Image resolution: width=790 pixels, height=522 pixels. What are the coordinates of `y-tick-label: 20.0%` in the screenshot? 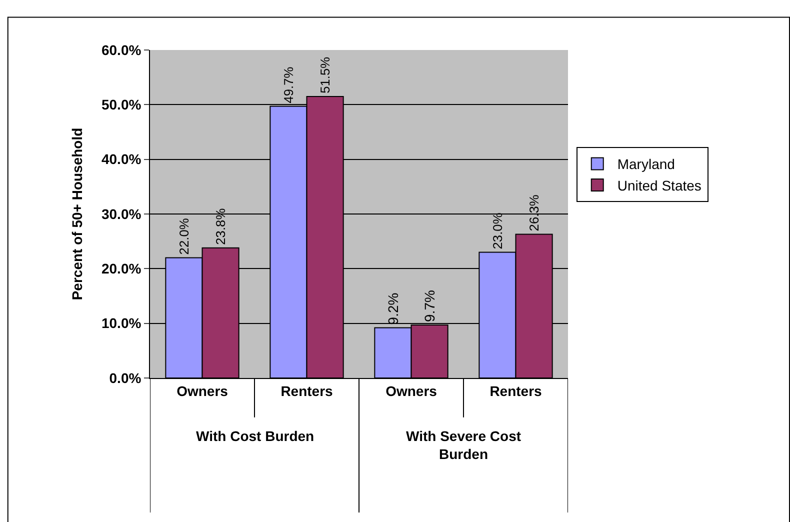 It's located at (121, 268).